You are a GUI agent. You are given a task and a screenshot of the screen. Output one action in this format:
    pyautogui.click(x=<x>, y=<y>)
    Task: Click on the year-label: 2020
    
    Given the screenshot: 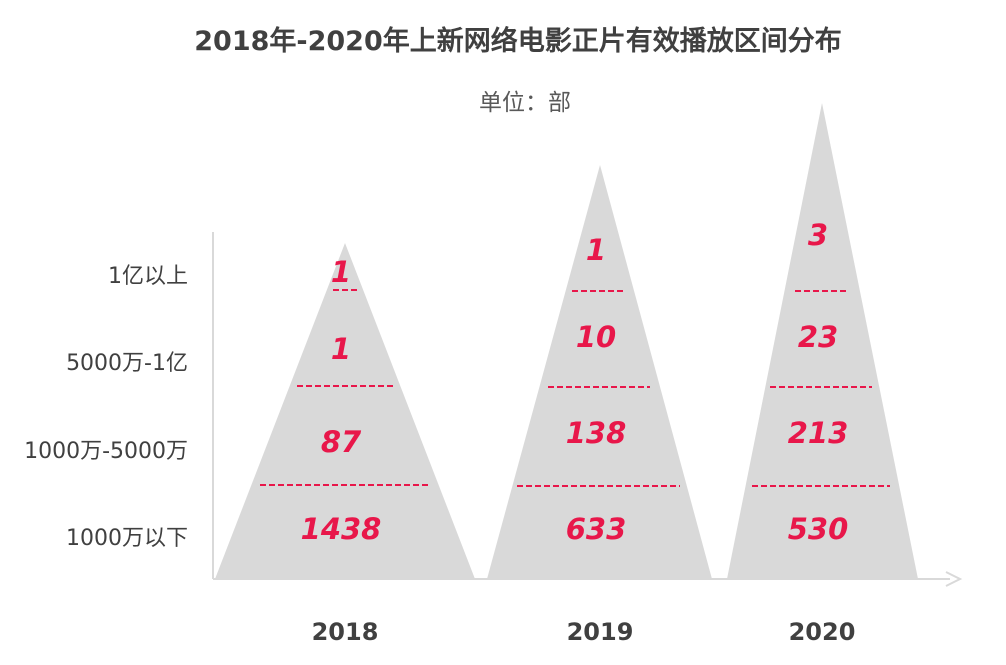 What is the action you would take?
    pyautogui.click(x=822, y=632)
    